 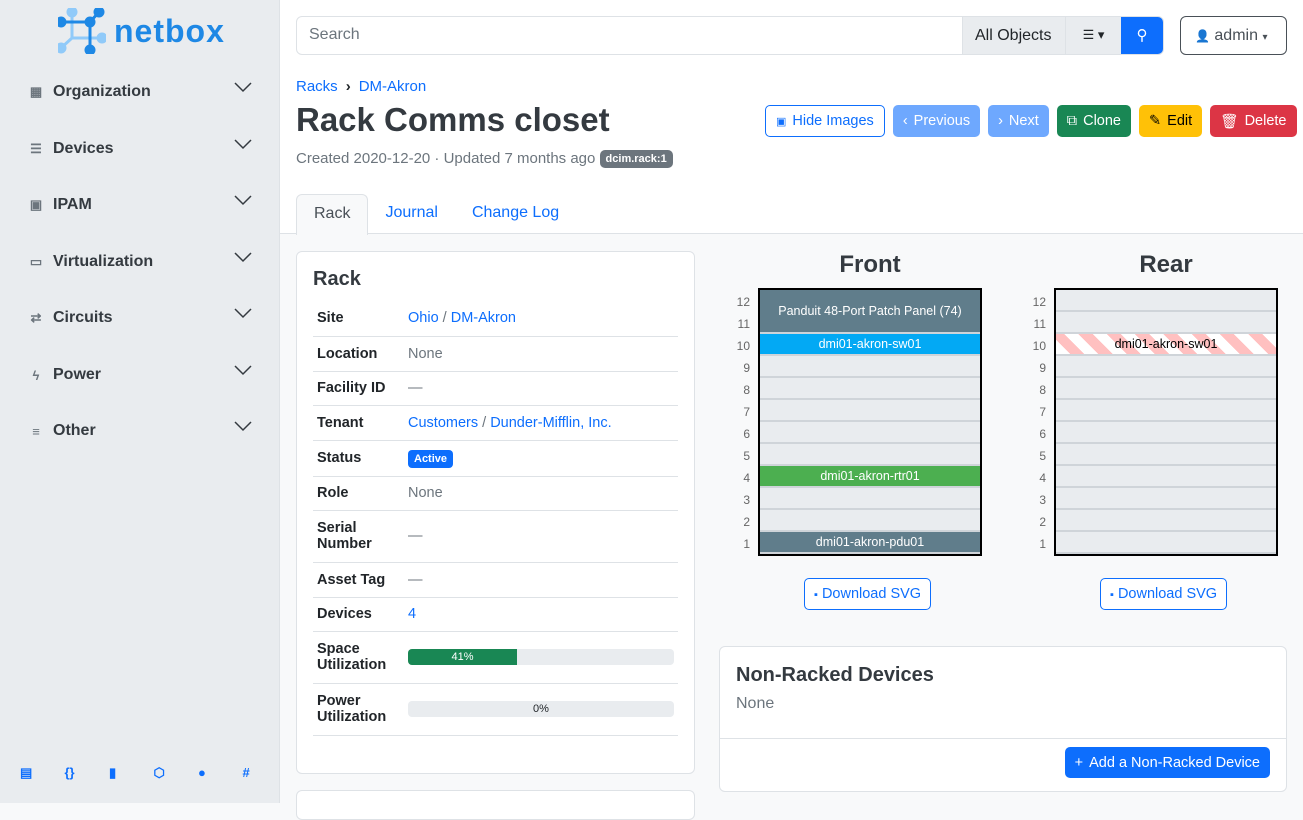 I want to click on search-bar: Search All Objects ☰ ▾ ⚲, so click(x=730, y=35).